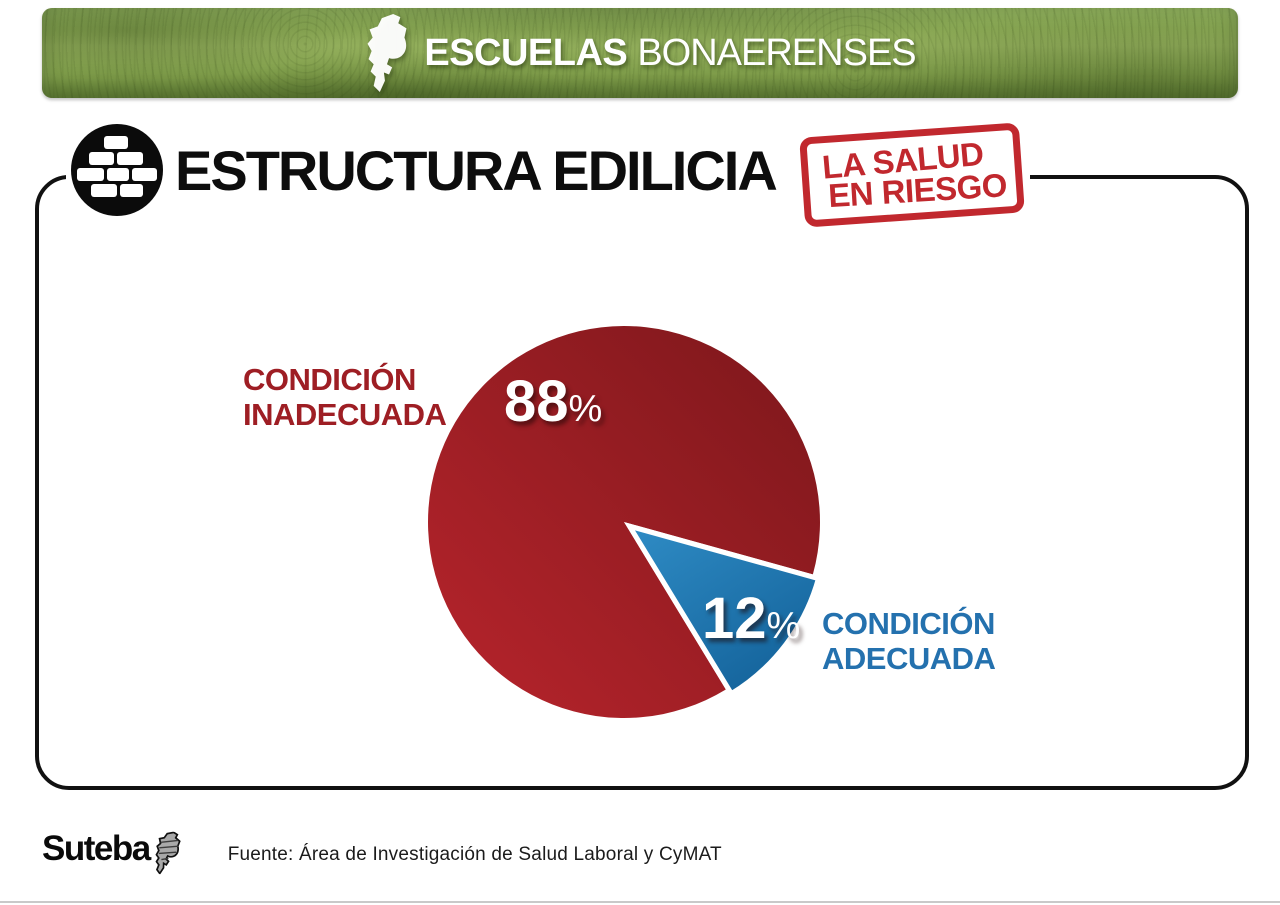  I want to click on banner-content: ESCUELAS BONAERENSES, so click(640, 53).